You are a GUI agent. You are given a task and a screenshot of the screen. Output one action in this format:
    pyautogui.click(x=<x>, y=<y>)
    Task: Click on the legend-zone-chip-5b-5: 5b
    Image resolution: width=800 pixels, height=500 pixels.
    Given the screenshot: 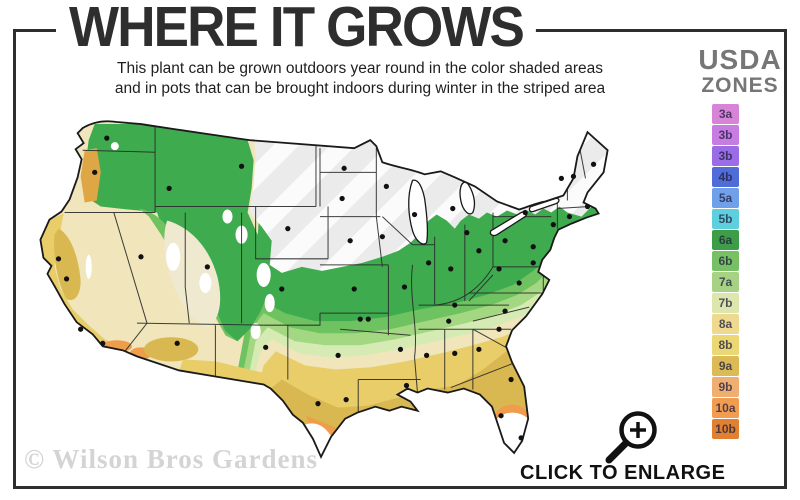 What is the action you would take?
    pyautogui.click(x=725, y=219)
    